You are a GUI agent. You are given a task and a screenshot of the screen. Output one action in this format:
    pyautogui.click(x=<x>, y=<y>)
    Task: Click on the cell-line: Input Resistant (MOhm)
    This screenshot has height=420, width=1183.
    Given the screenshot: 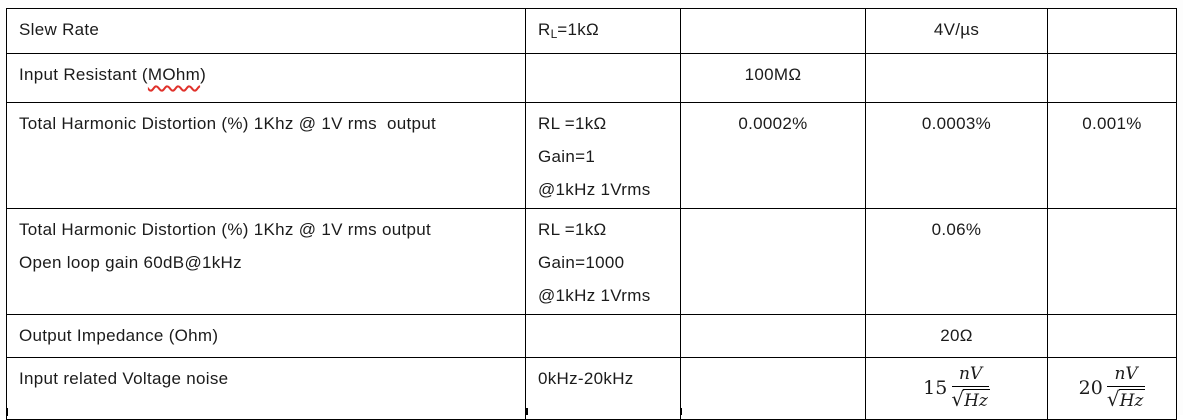 What is the action you would take?
    pyautogui.click(x=268, y=74)
    